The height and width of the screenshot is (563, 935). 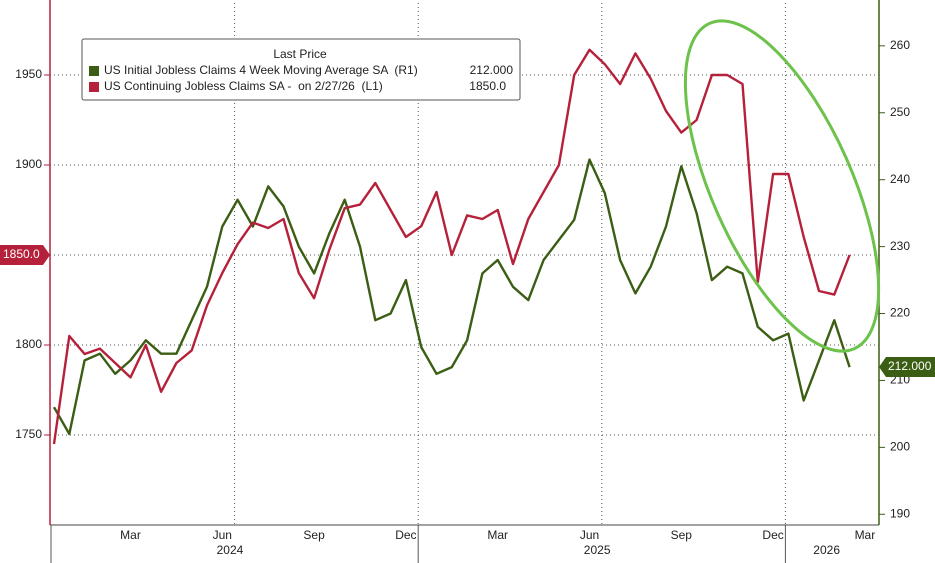 I want to click on y2-tick-label: 220, so click(x=900, y=313).